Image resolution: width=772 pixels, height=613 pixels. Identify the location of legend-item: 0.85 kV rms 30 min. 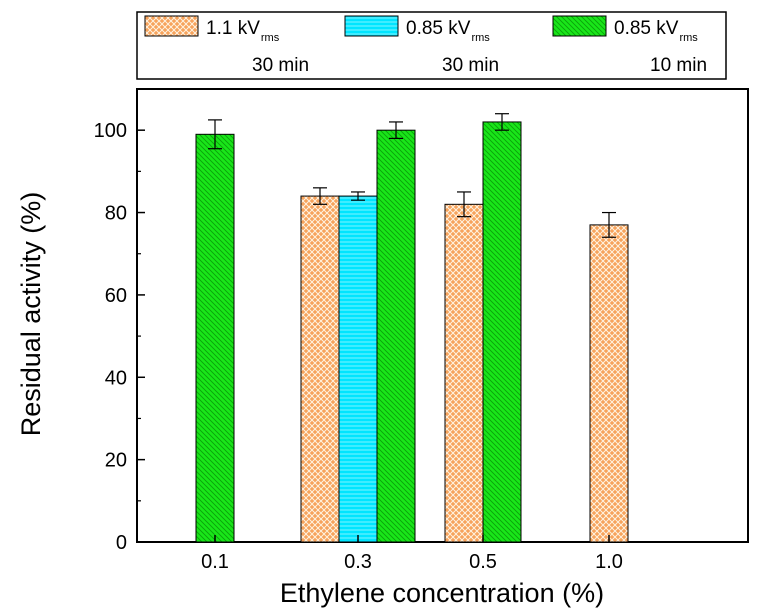
(421, 45).